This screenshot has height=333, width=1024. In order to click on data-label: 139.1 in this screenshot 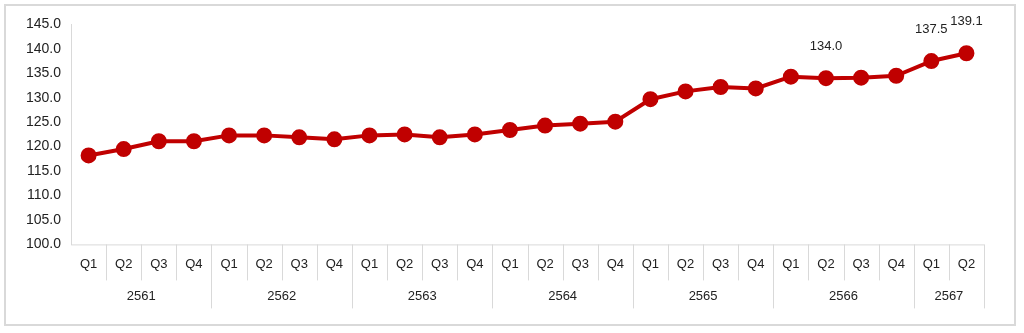, I will do `click(966, 20)`.